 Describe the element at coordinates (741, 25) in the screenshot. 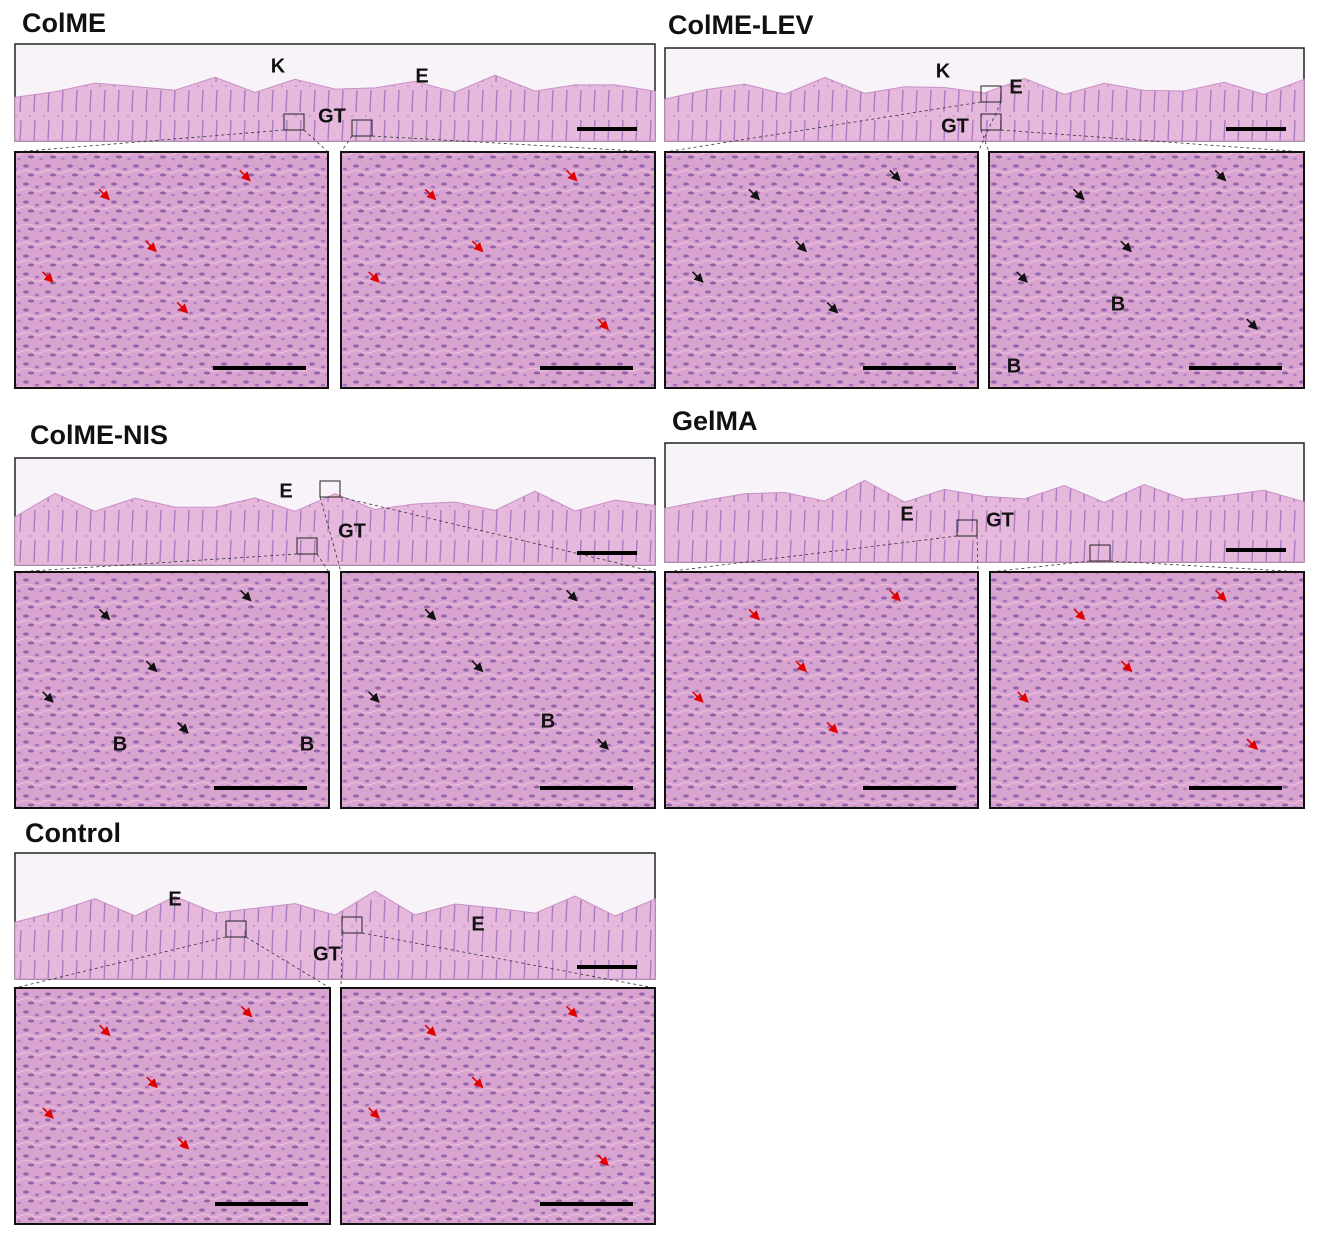

I see `panel-title: ColME-LEV` at that location.